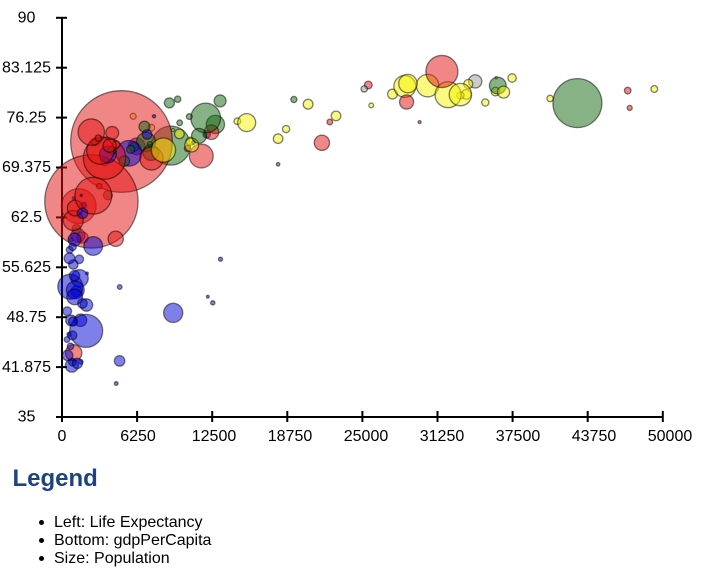  I want to click on svg-text: 90, so click(27, 18).